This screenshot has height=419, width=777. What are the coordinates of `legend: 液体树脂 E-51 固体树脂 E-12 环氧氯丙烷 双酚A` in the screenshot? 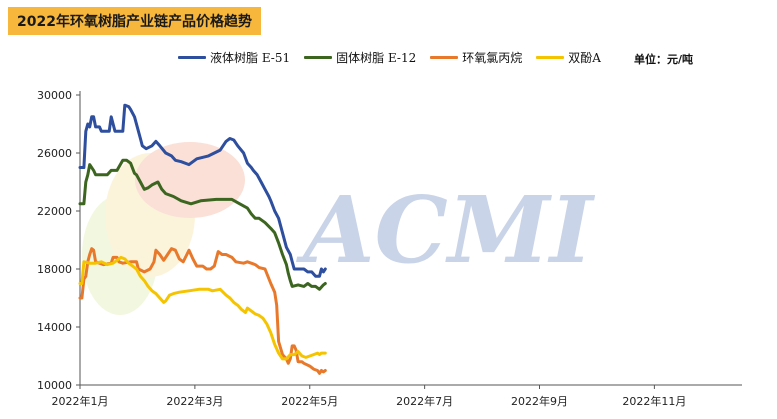 It's located at (396, 57).